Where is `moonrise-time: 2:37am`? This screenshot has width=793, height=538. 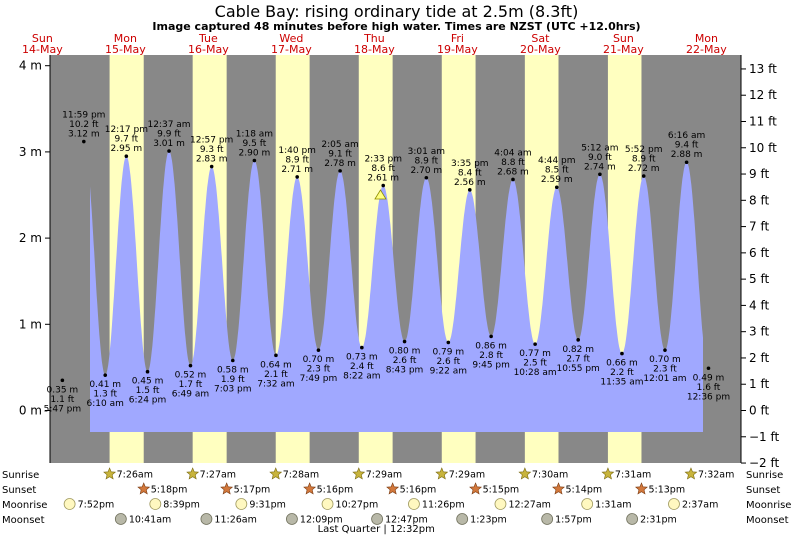
moonrise-time: 2:37am is located at coordinates (700, 505).